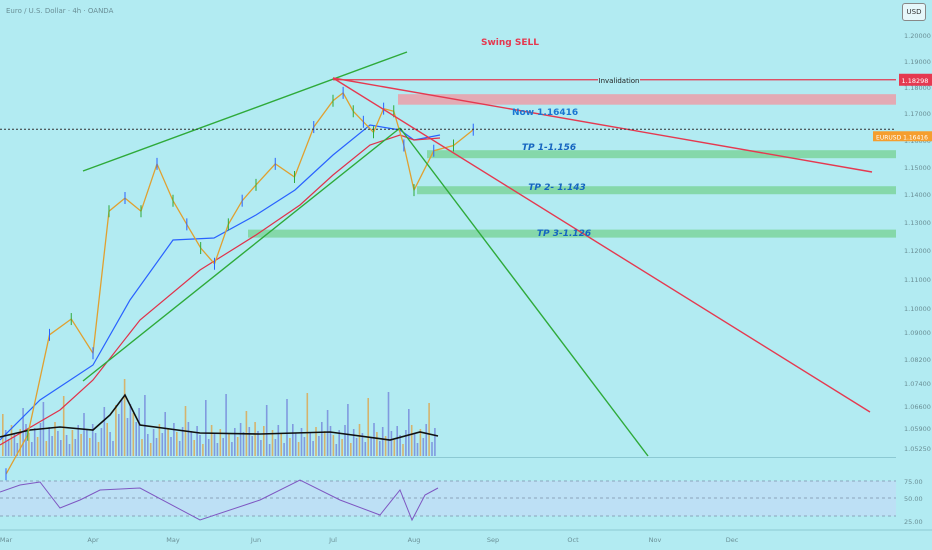 This screenshot has width=932, height=550. What do you see at coordinates (572, 233) in the screenshot?
I see `zone-tp3` at bounding box center [572, 233].